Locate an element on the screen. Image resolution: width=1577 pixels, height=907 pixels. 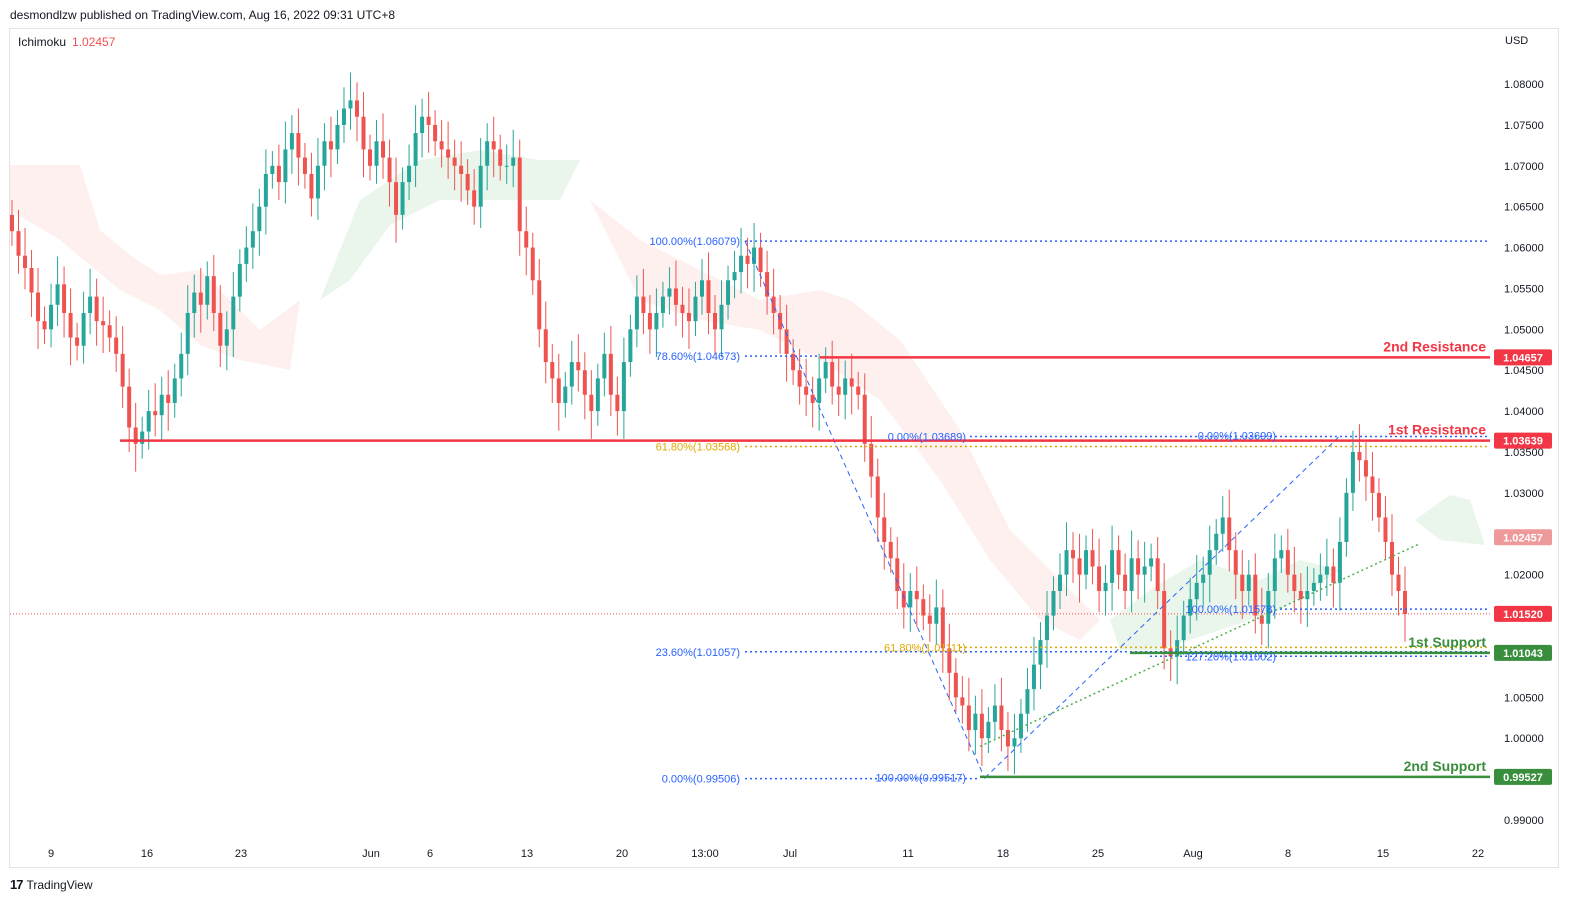
footer-brand: 17 TradingView is located at coordinates (51, 884).